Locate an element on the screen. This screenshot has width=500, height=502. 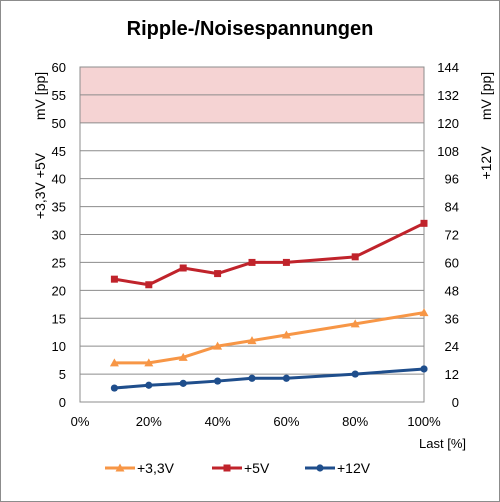
y-axis-left-label-mv: mV [pp] is located at coordinates (40, 96).